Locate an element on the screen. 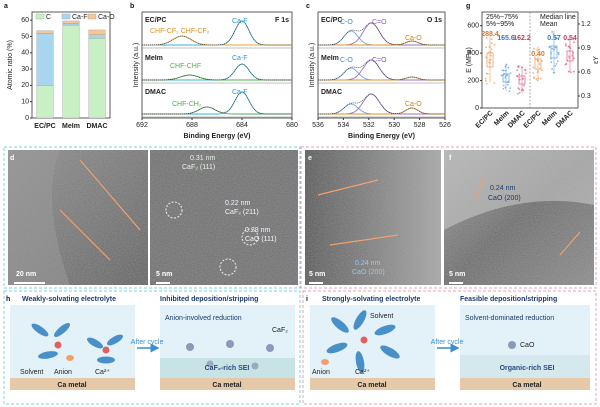 The width and height of the screenshot is (600, 407). panel-label: c is located at coordinates (308, 6).